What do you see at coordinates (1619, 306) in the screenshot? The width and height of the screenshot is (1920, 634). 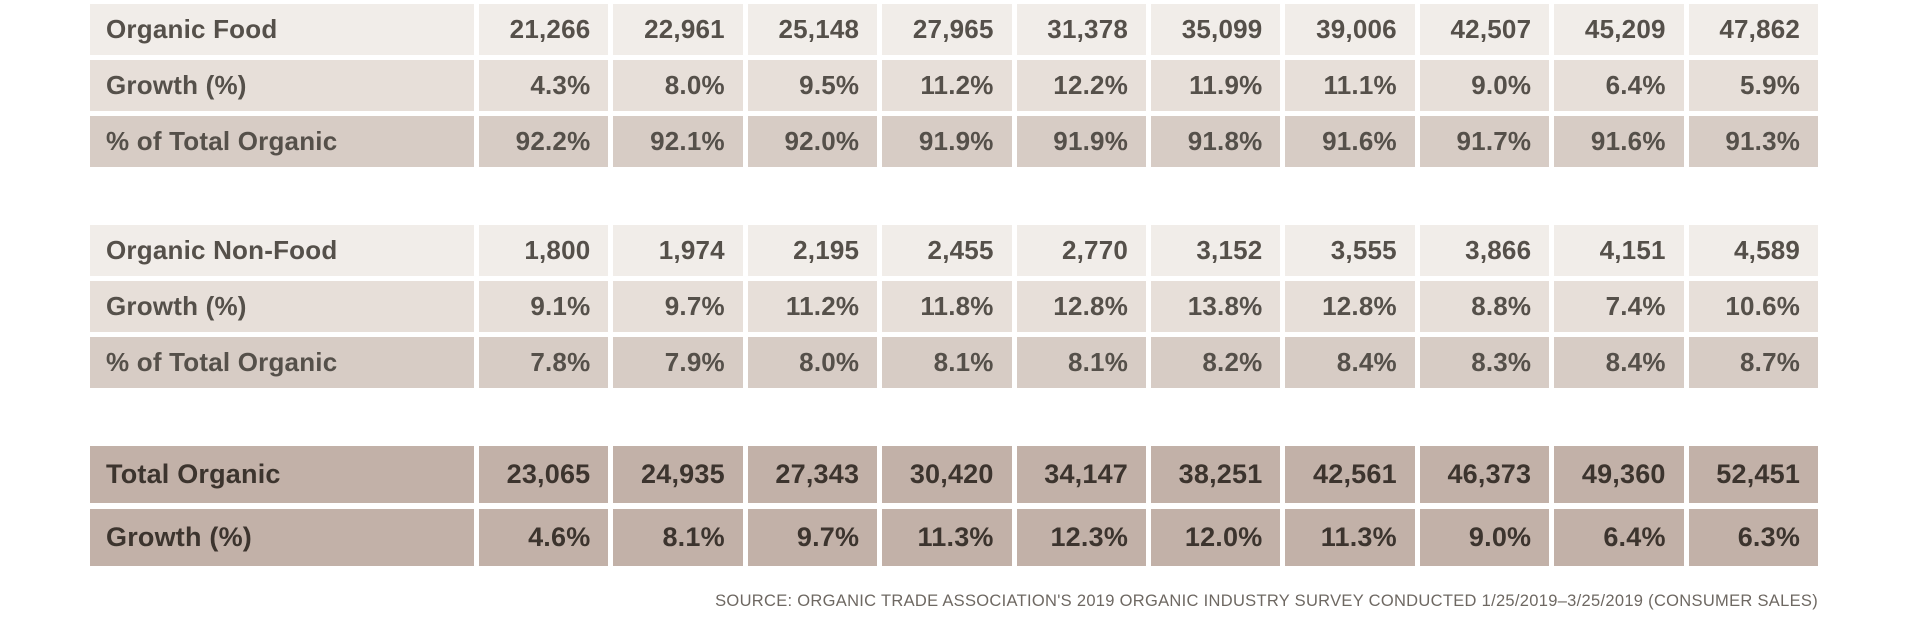 I see `cell-value: 7.4%` at bounding box center [1619, 306].